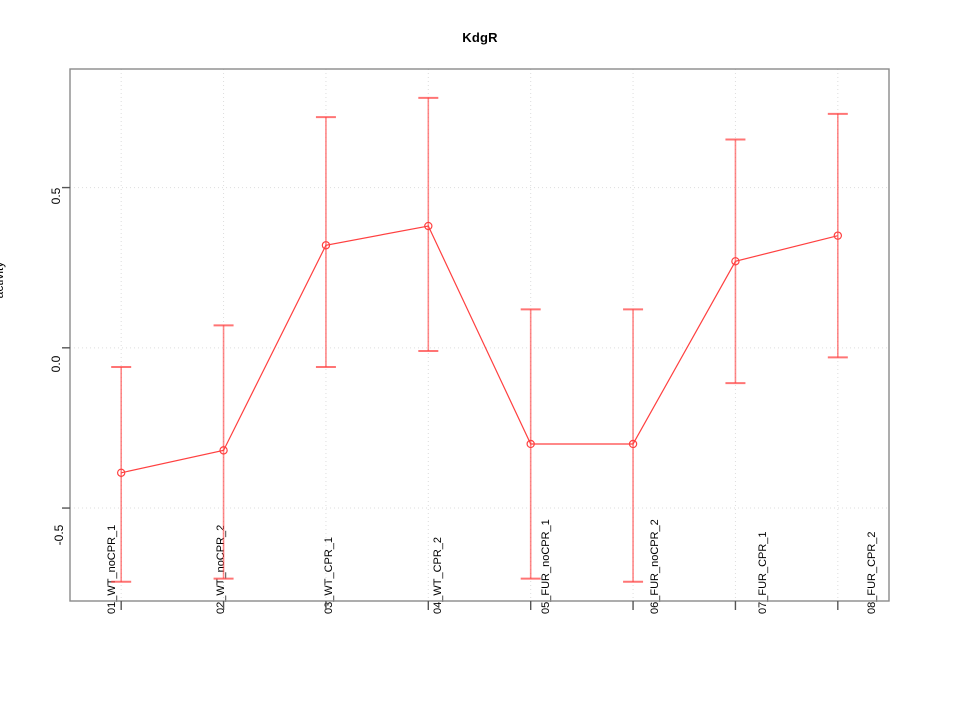 The image size is (960, 720). What do you see at coordinates (66, 347) in the screenshot?
I see `y-axis-ticks` at bounding box center [66, 347].